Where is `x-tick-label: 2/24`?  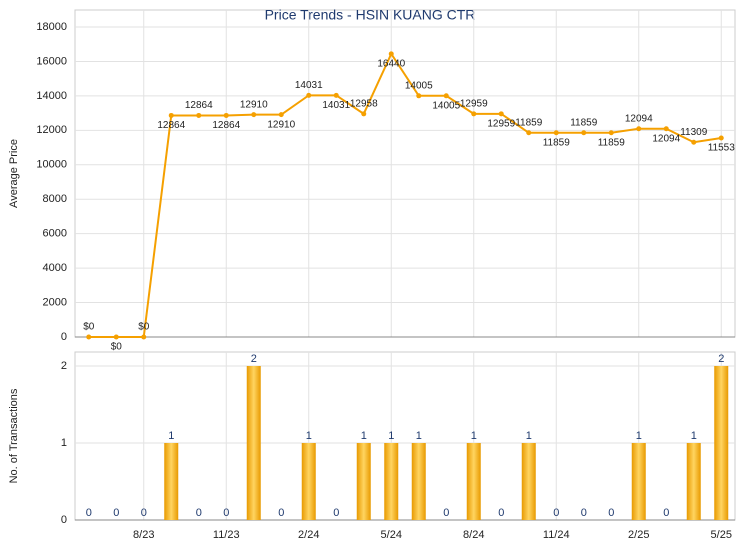
x-tick-label: 2/24 is located at coordinates (308, 535).